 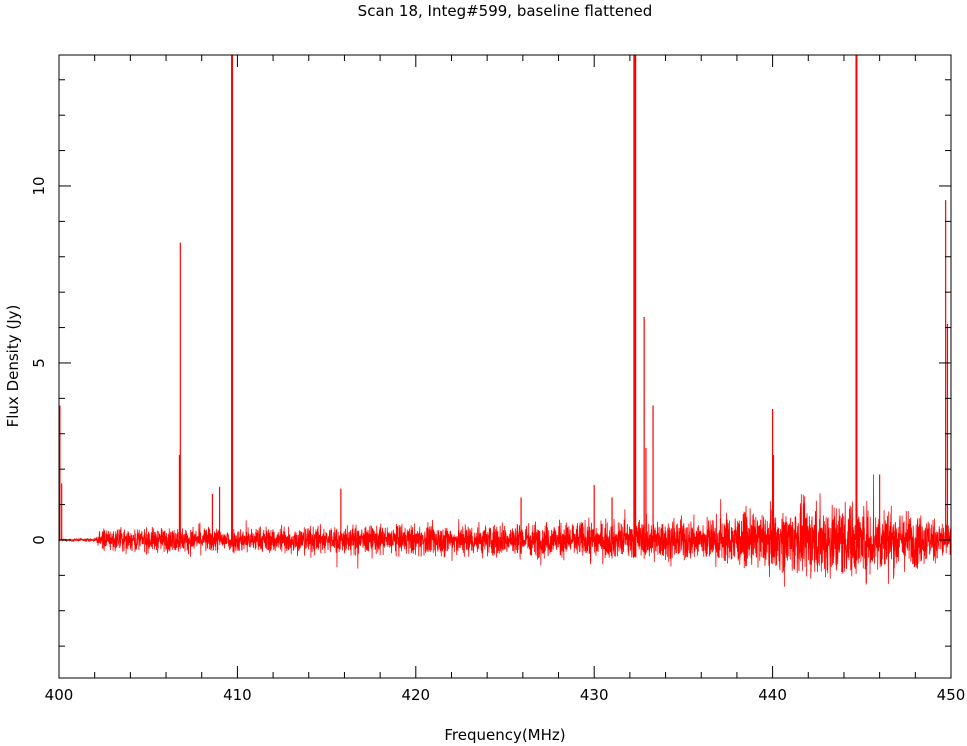 What do you see at coordinates (772, 695) in the screenshot?
I see `x-tick-label: 440` at bounding box center [772, 695].